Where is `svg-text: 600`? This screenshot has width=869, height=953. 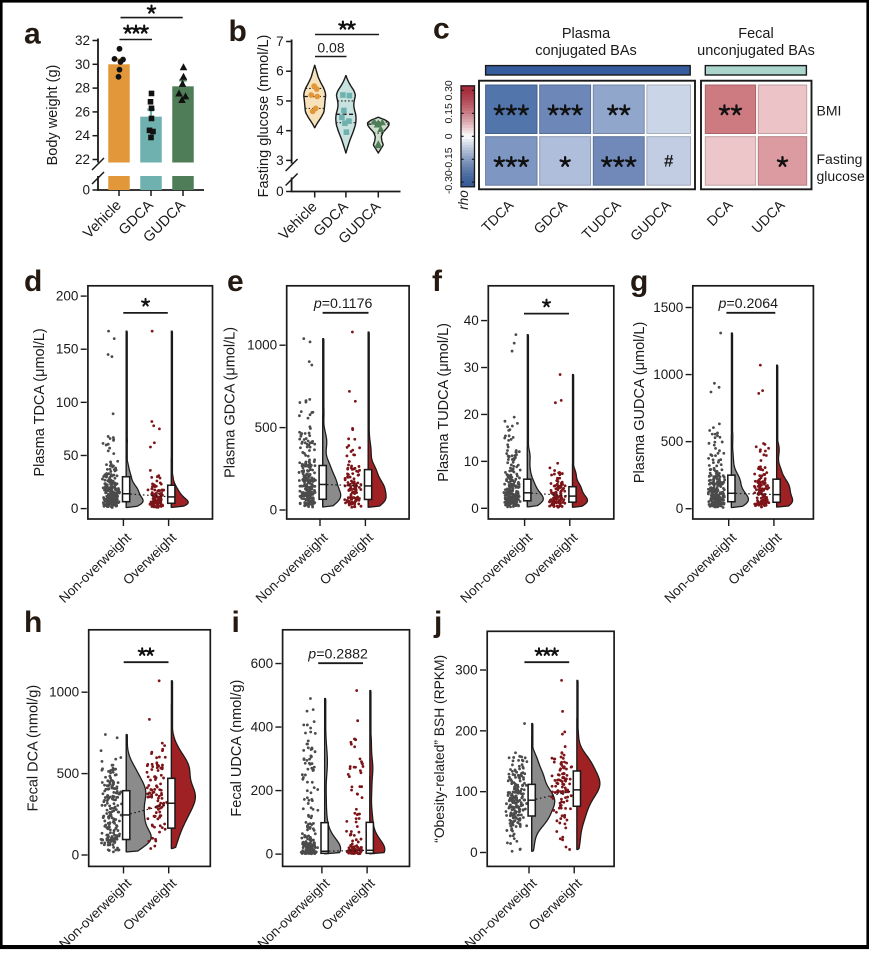 svg-text: 600 is located at coordinates (262, 663).